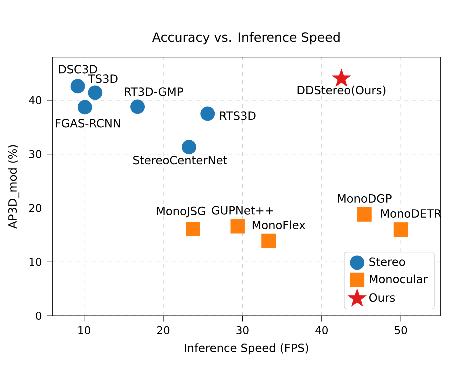 This screenshot has height=380, width=470. What do you see at coordinates (39, 316) in the screenshot?
I see `y-tick-label: 0` at bounding box center [39, 316].